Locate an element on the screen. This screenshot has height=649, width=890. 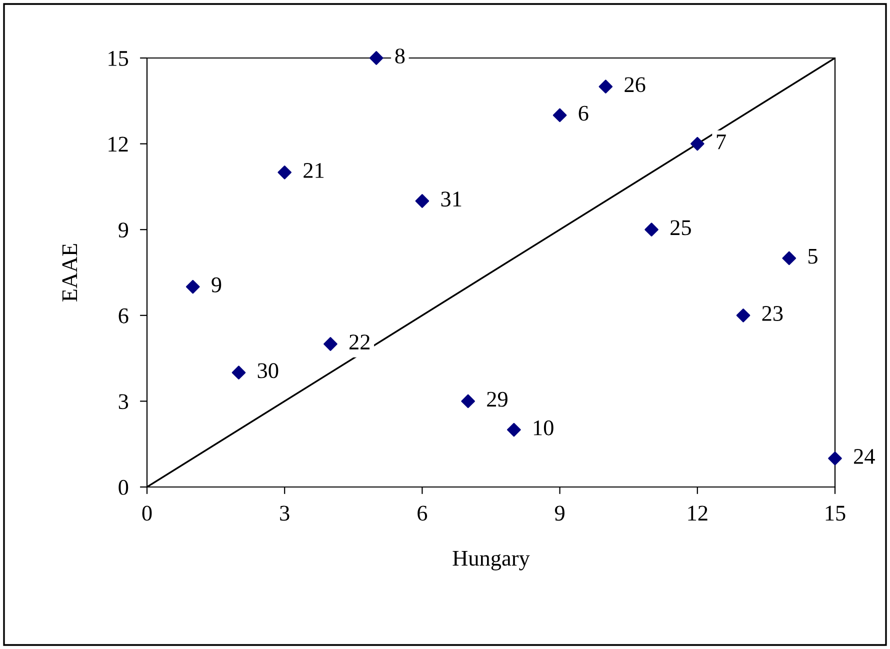
x-tick-label: 6 is located at coordinates (423, 513).